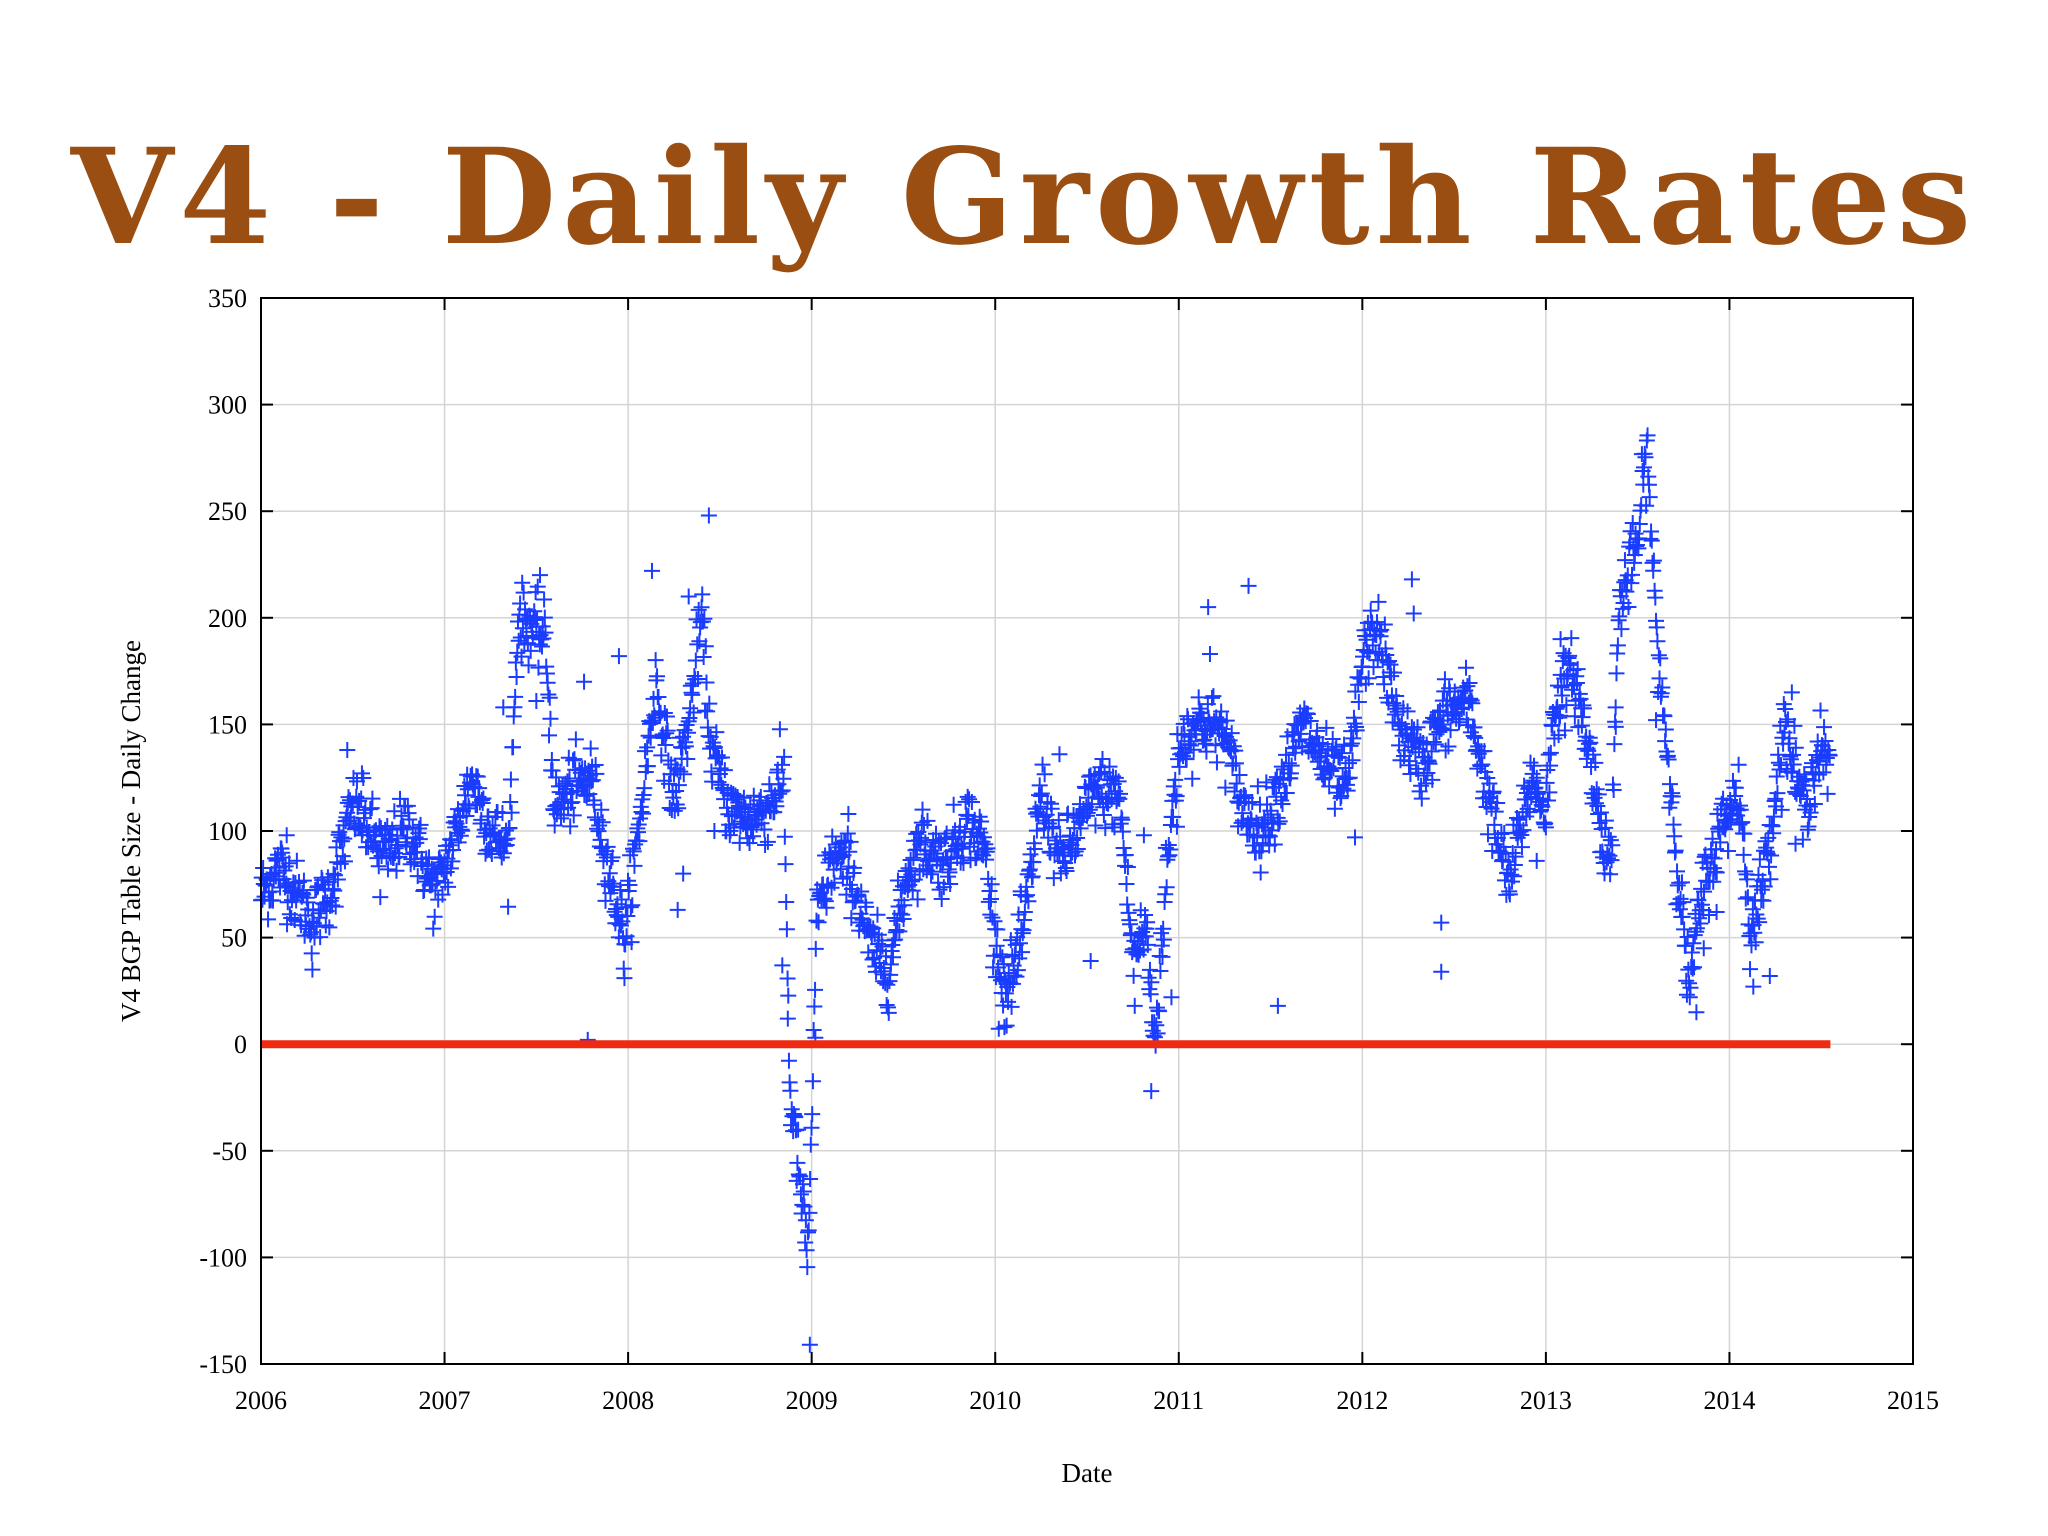 The width and height of the screenshot is (2048, 1536). I want to click on y-tick-label: 250, so click(227, 511).